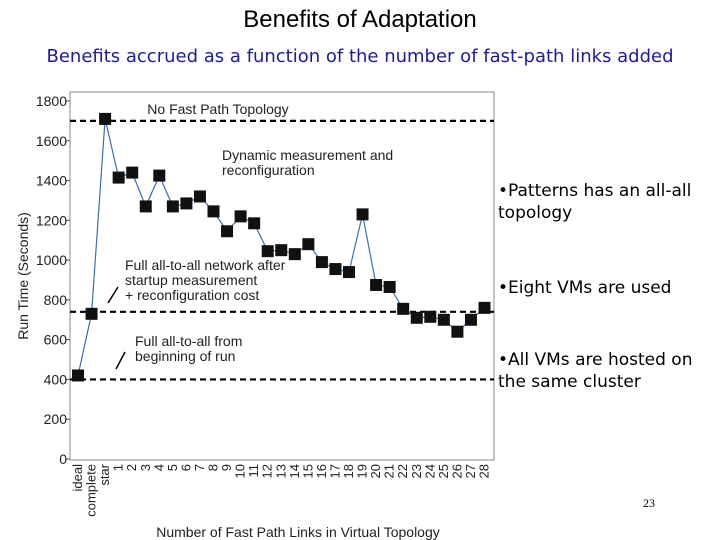 The image size is (720, 540). Describe the element at coordinates (268, 170) in the screenshot. I see `annotation-text: reconfiguration` at that location.